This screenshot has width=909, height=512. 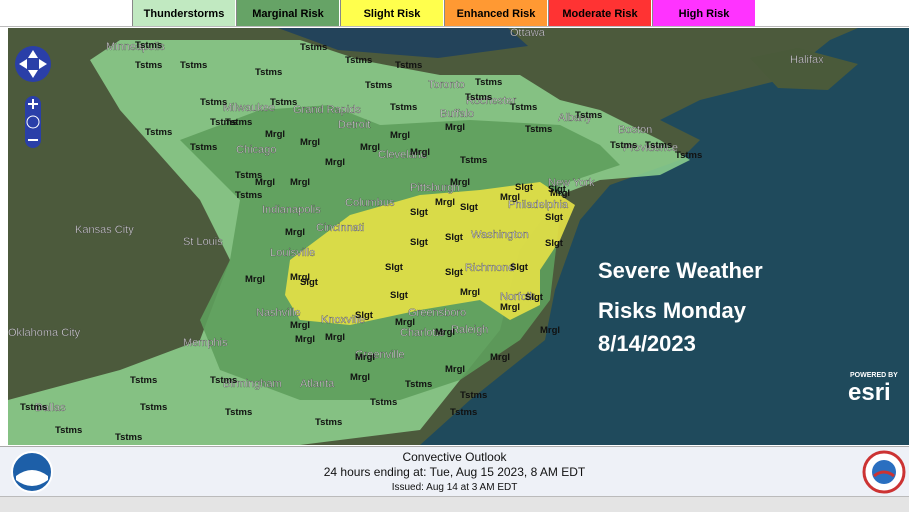 What do you see at coordinates (104, 230) in the screenshot?
I see `city-label: Kansas City` at bounding box center [104, 230].